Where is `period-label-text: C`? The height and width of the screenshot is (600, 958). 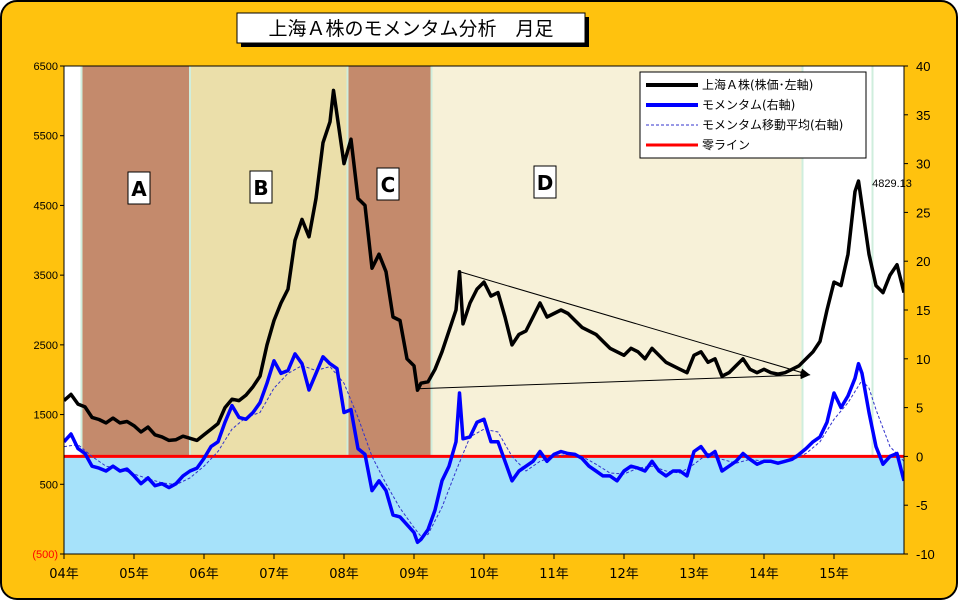
period-label-text: C is located at coordinates (388, 185).